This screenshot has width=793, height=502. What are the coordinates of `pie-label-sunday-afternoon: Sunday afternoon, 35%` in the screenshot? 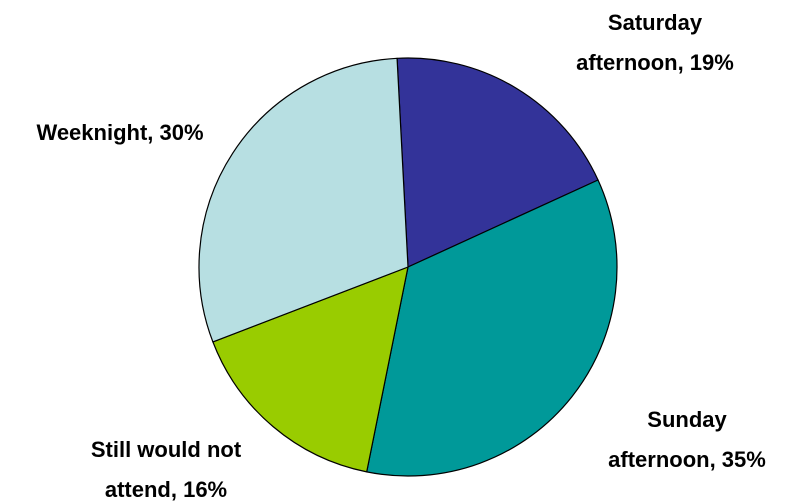 It's located at (687, 439).